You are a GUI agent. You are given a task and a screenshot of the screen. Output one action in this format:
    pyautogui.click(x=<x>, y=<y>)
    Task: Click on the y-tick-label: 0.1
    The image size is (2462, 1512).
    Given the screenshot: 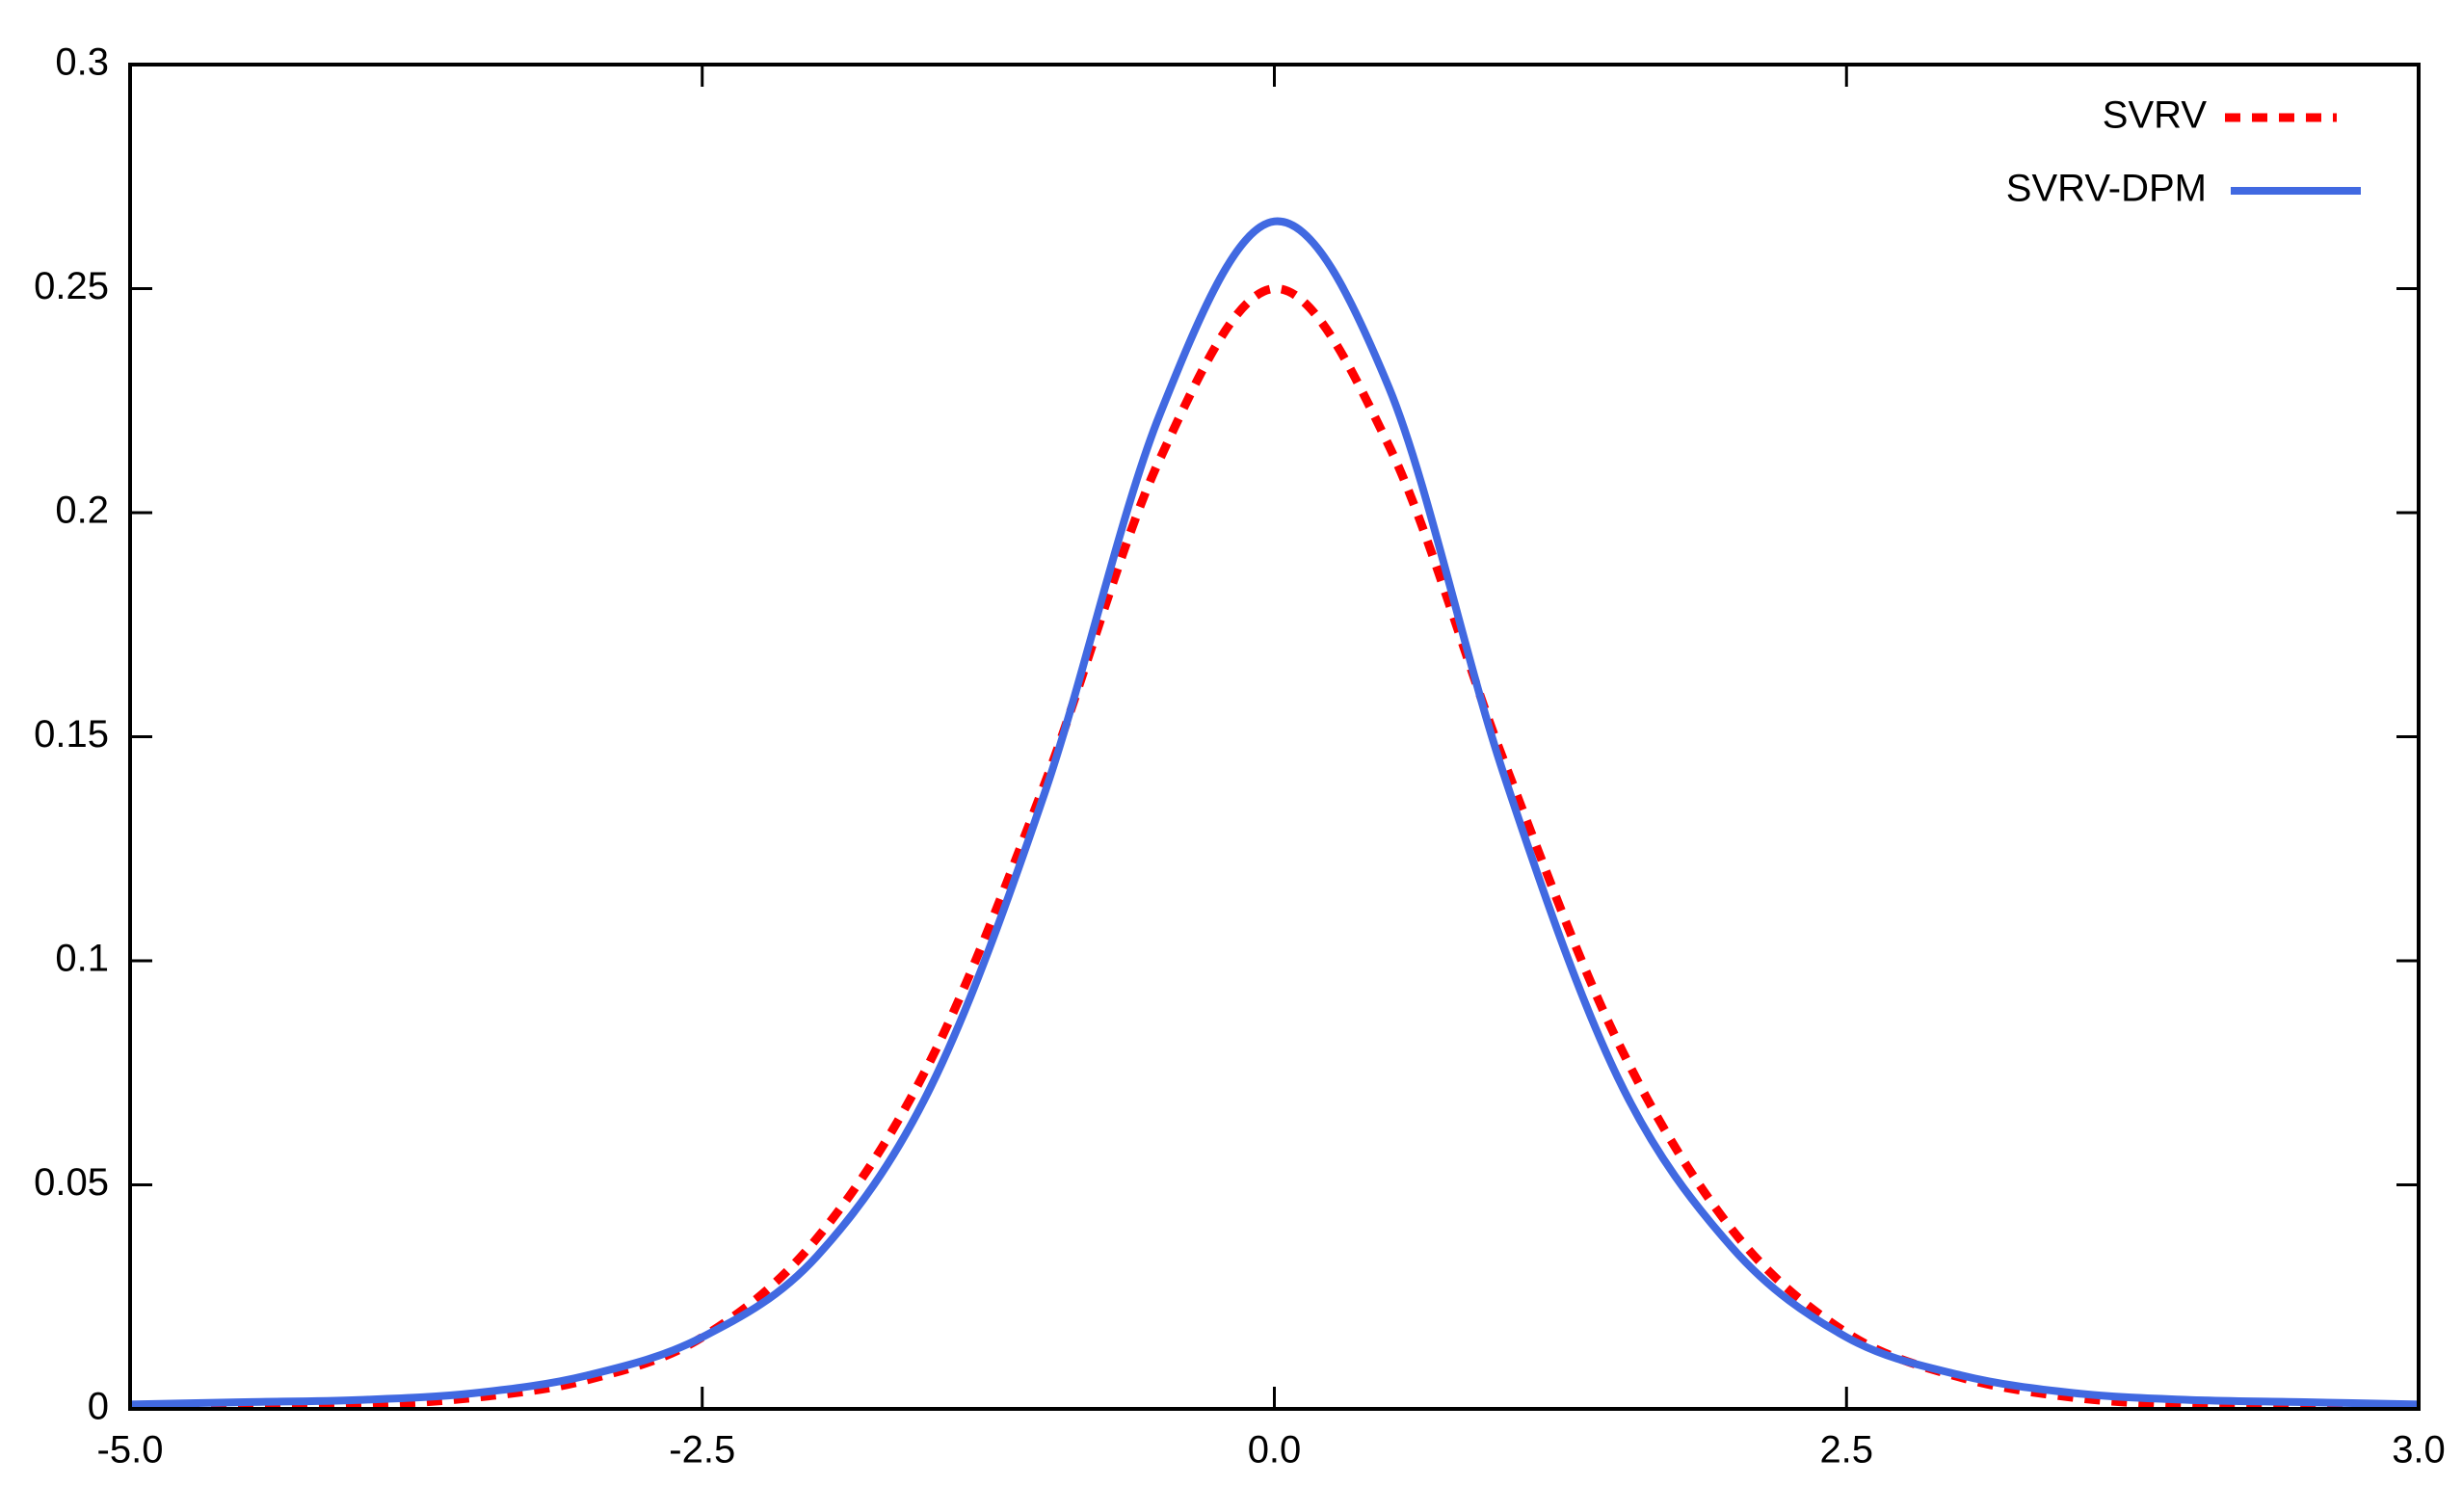 What is the action you would take?
    pyautogui.click(x=82, y=959)
    